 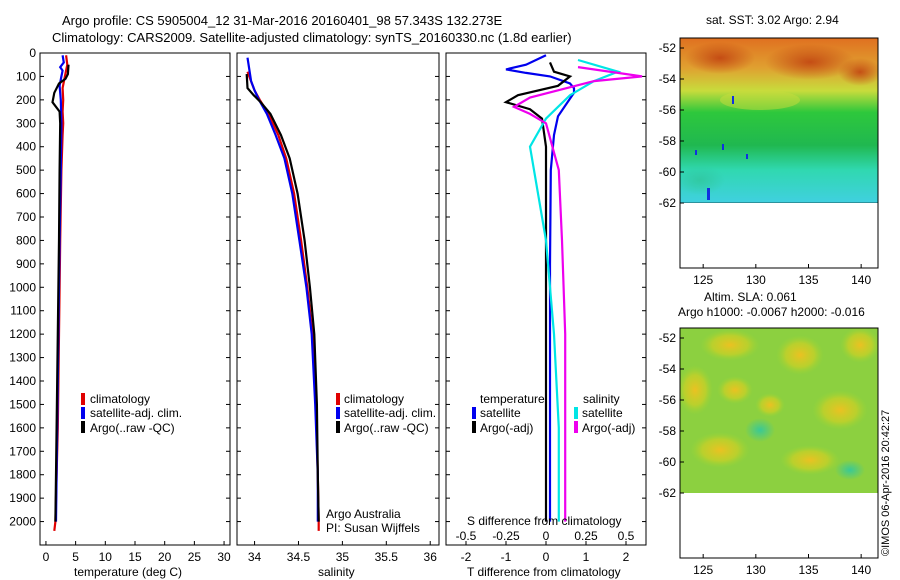 I want to click on x-tick-label: -1, so click(x=506, y=557).